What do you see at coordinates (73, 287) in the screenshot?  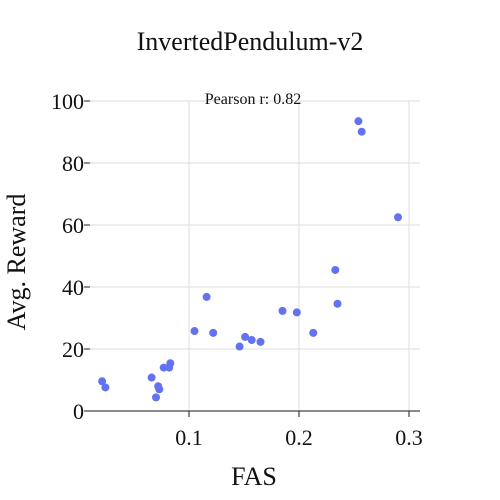 I see `y-tick-label: 40` at bounding box center [73, 287].